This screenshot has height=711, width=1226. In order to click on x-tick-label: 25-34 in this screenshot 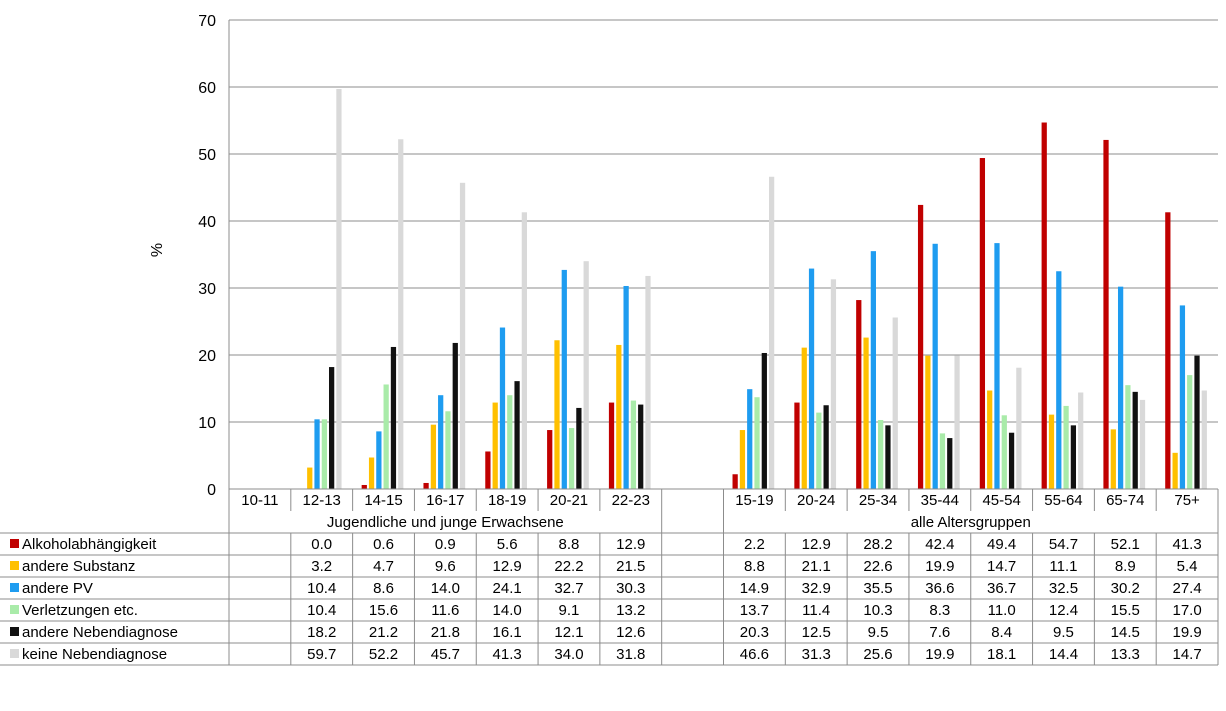, I will do `click(878, 500)`.